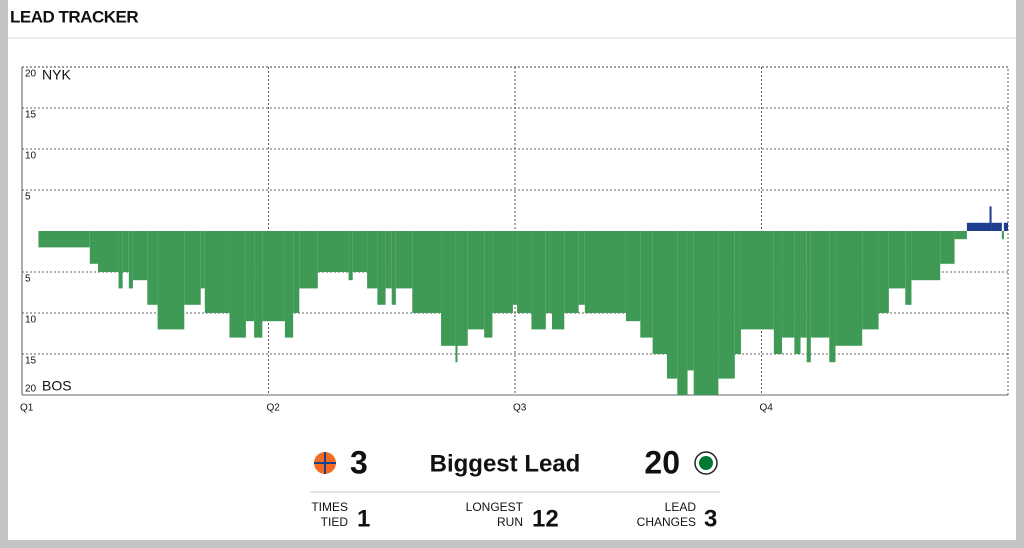  What do you see at coordinates (325, 463) in the screenshot?
I see `knicks-logo` at bounding box center [325, 463].